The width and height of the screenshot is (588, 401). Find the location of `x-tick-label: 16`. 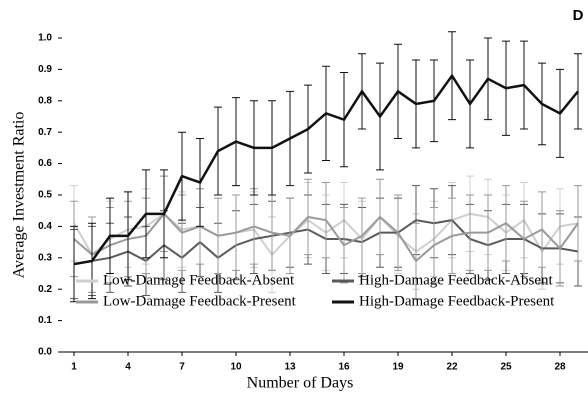

x-tick-label: 16 is located at coordinates (344, 367).